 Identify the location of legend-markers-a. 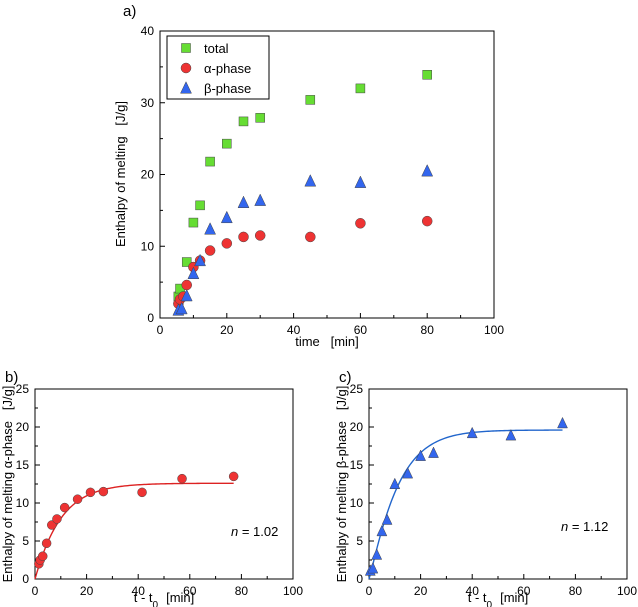
(186, 68).